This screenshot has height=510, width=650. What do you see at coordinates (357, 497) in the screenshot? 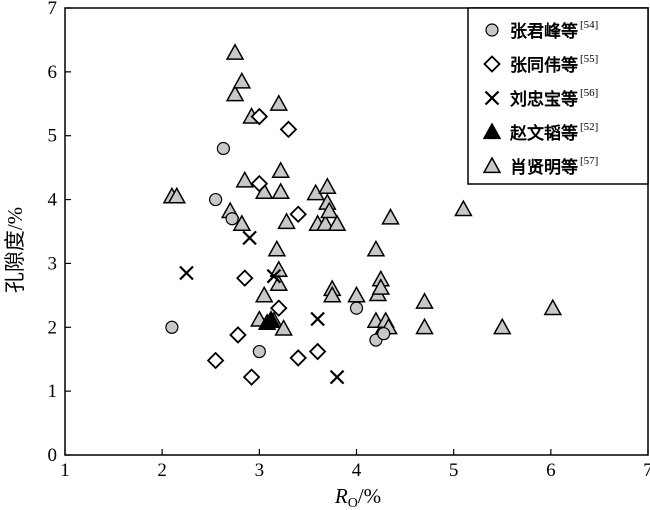
I see `x-axis-label: RO/%` at bounding box center [357, 497].